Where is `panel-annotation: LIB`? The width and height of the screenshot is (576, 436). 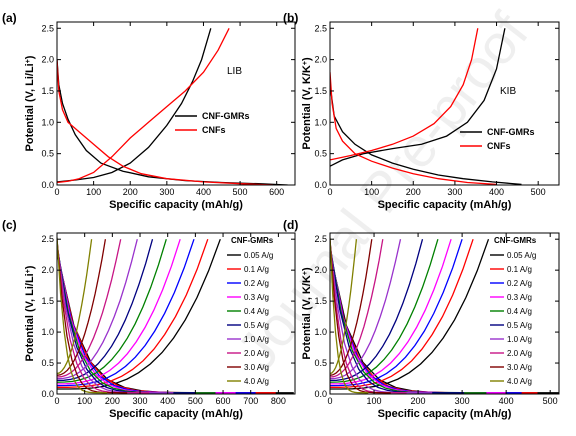
panel-annotation: LIB is located at coordinates (234, 71).